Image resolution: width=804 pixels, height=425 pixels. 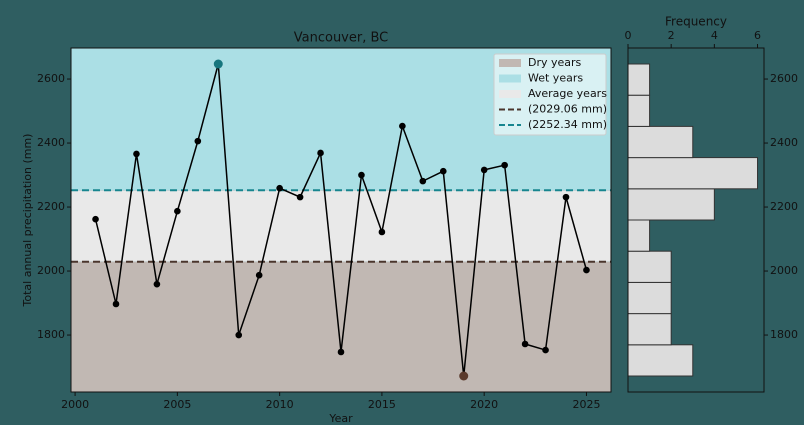 What do you see at coordinates (484, 404) in the screenshot?
I see `x-tick-label: 2020` at bounding box center [484, 404].